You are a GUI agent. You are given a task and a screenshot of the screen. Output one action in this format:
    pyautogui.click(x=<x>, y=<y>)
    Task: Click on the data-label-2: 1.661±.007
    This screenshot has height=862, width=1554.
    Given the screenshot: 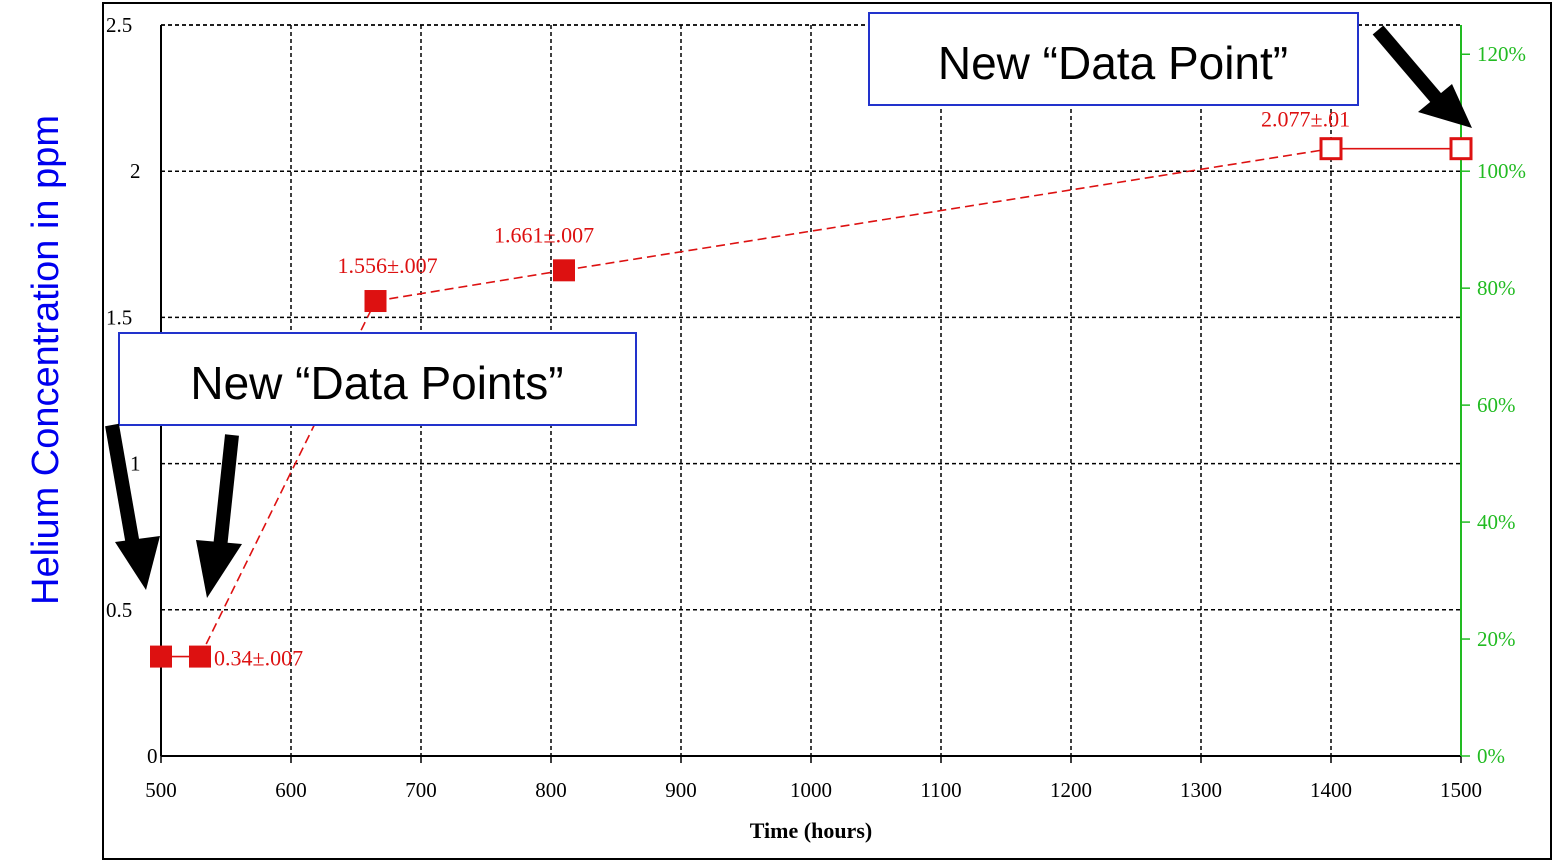 What is the action you would take?
    pyautogui.click(x=544, y=234)
    